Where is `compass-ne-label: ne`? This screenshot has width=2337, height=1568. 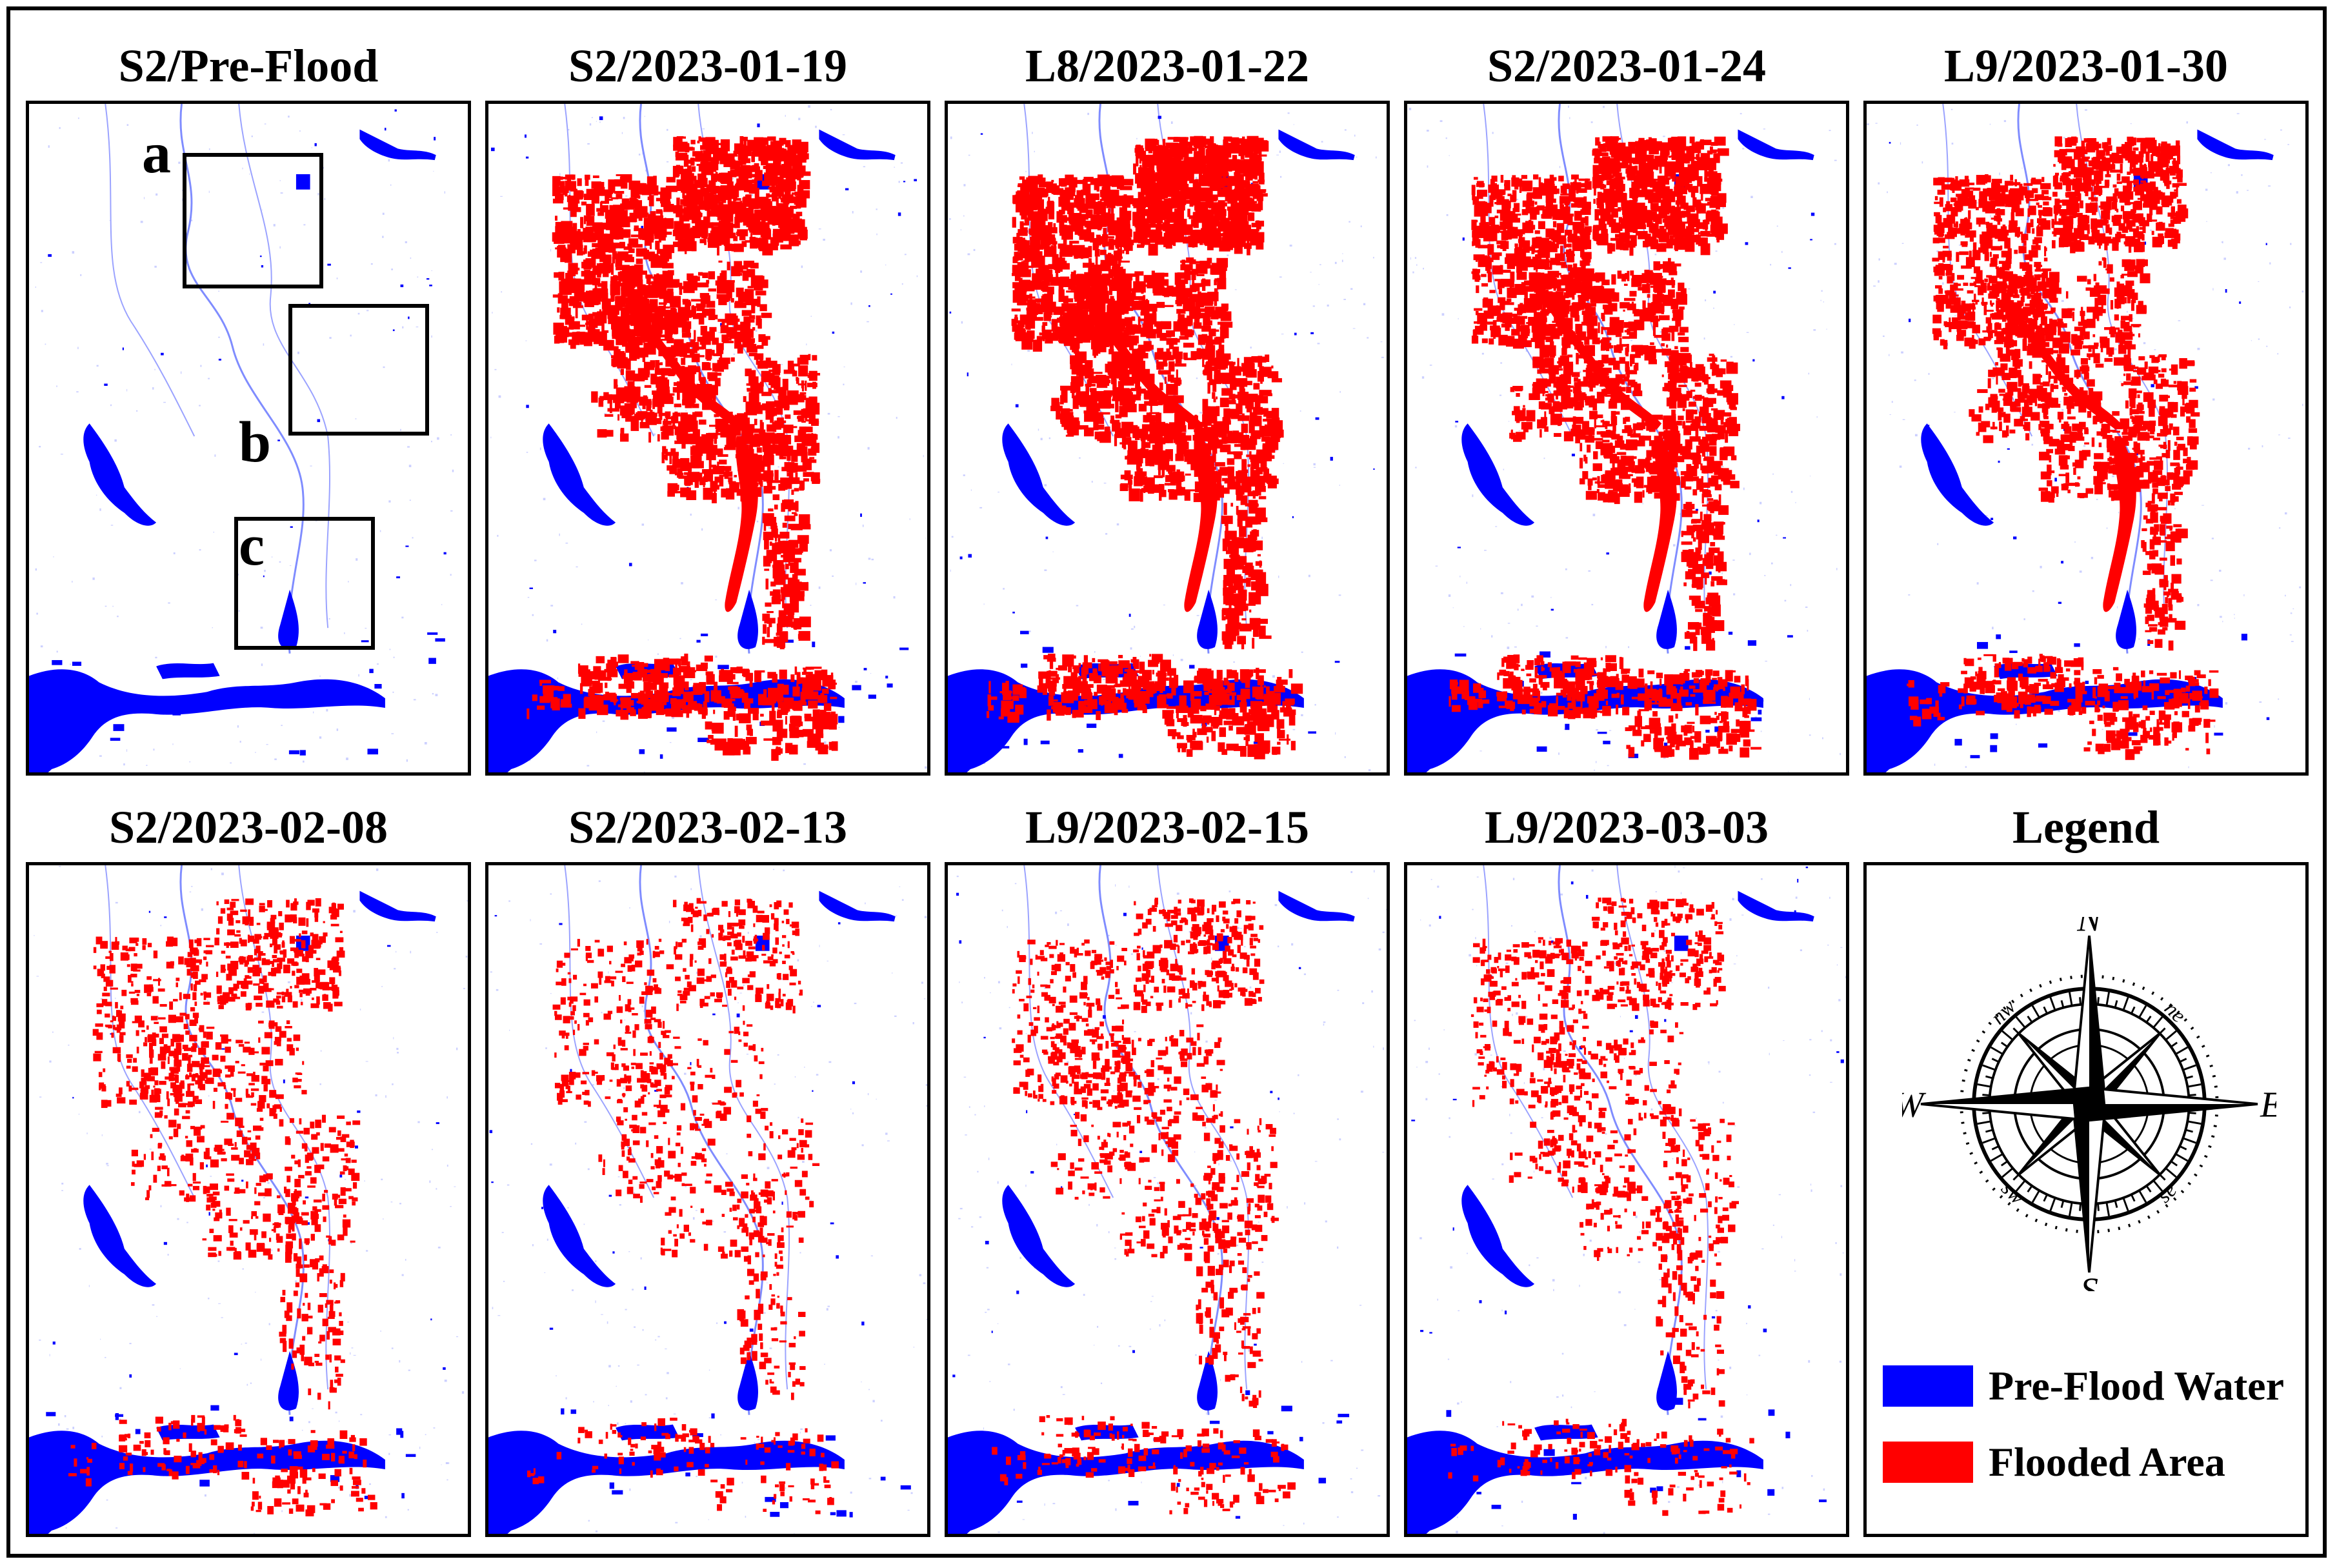 compass-ne-label: ne is located at coordinates (2175, 1012).